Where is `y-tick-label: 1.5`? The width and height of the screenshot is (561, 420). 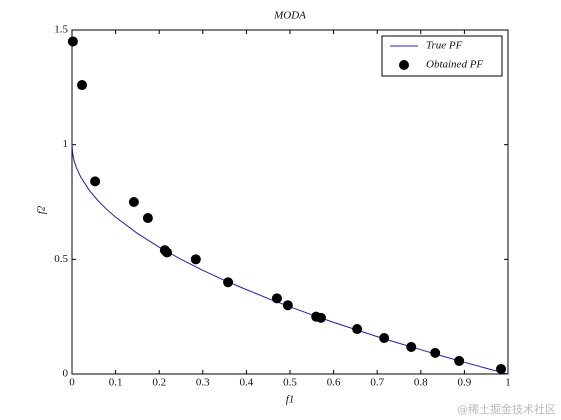
y-tick-label: 1.5 is located at coordinates (61, 30).